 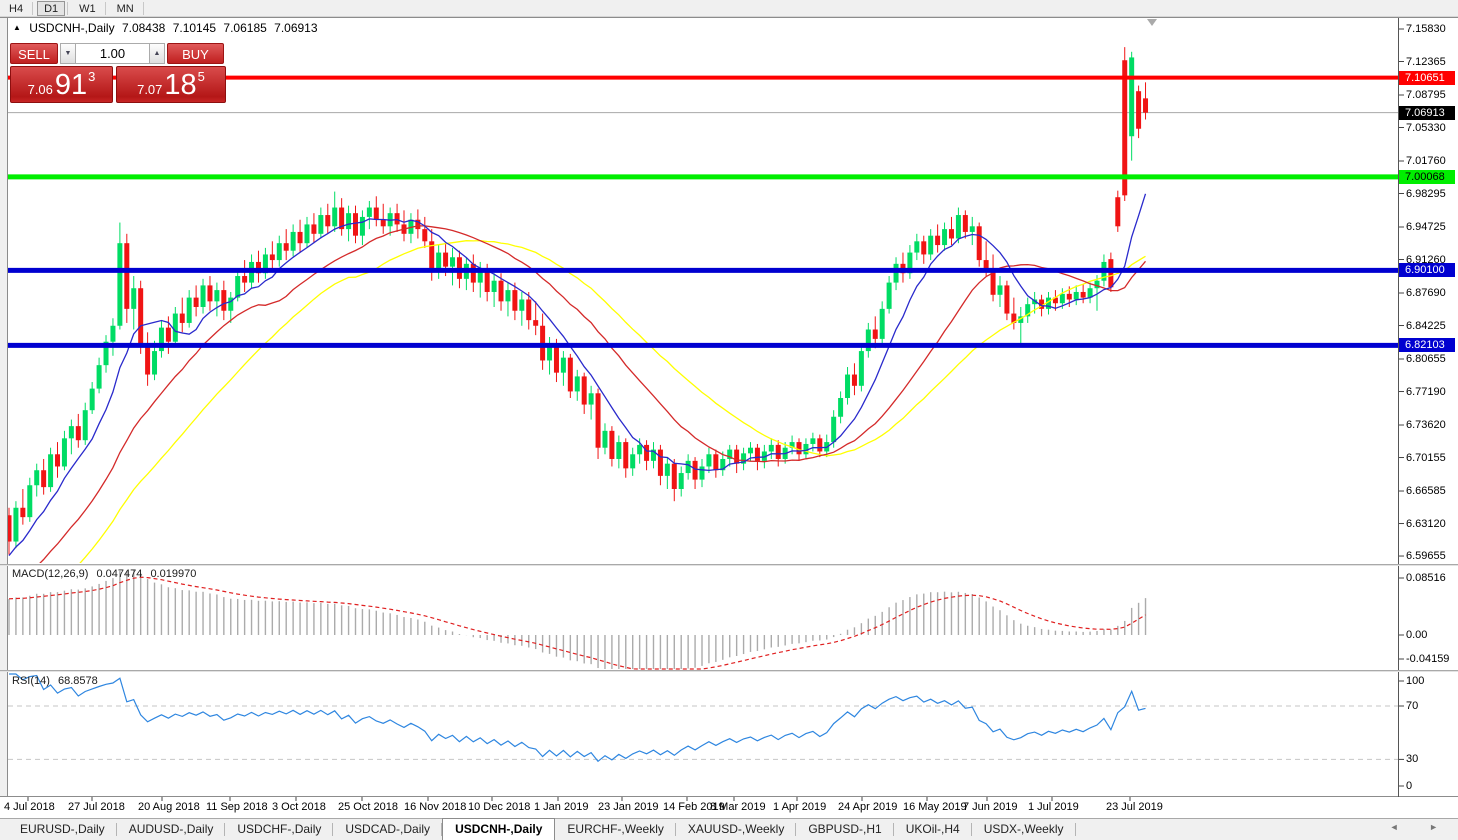 What do you see at coordinates (96, 807) in the screenshot?
I see `date-tick-label: 27 Jul 2018` at bounding box center [96, 807].